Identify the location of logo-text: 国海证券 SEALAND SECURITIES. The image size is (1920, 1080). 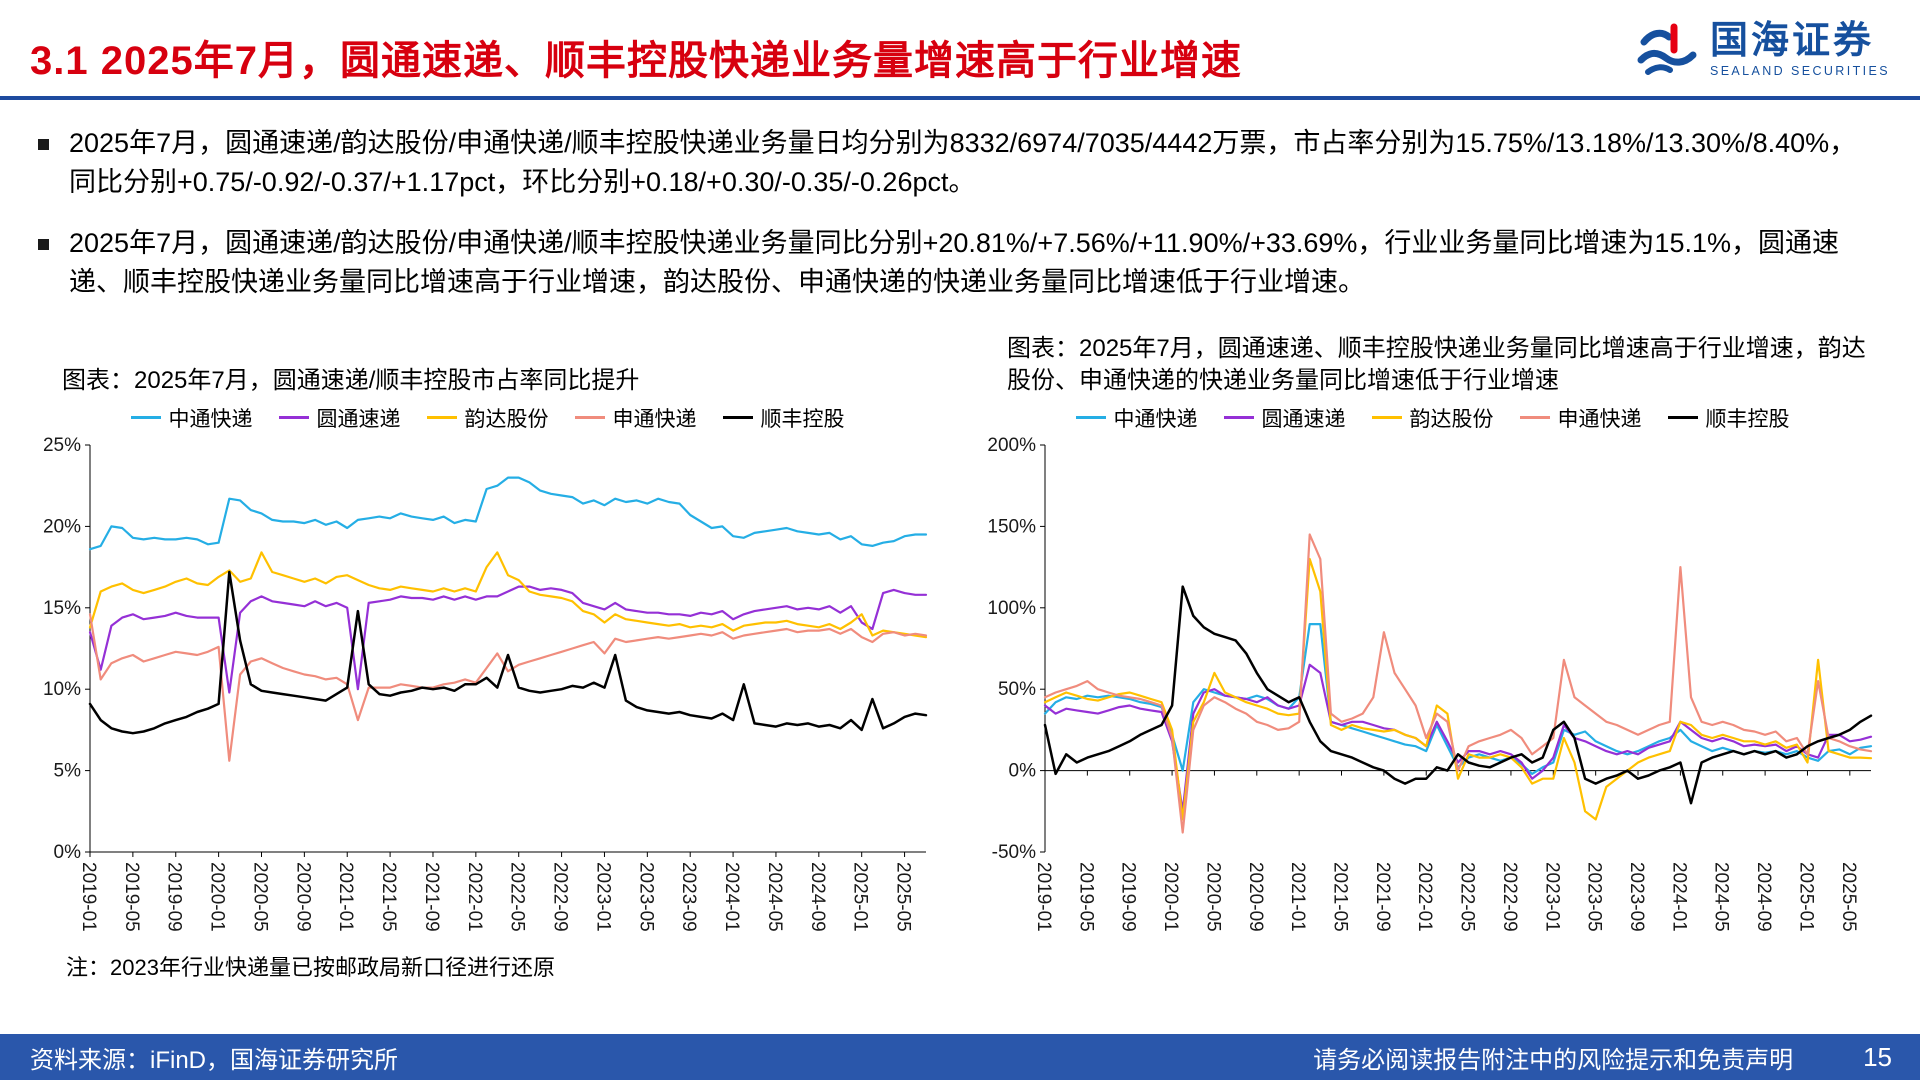
(1799, 49).